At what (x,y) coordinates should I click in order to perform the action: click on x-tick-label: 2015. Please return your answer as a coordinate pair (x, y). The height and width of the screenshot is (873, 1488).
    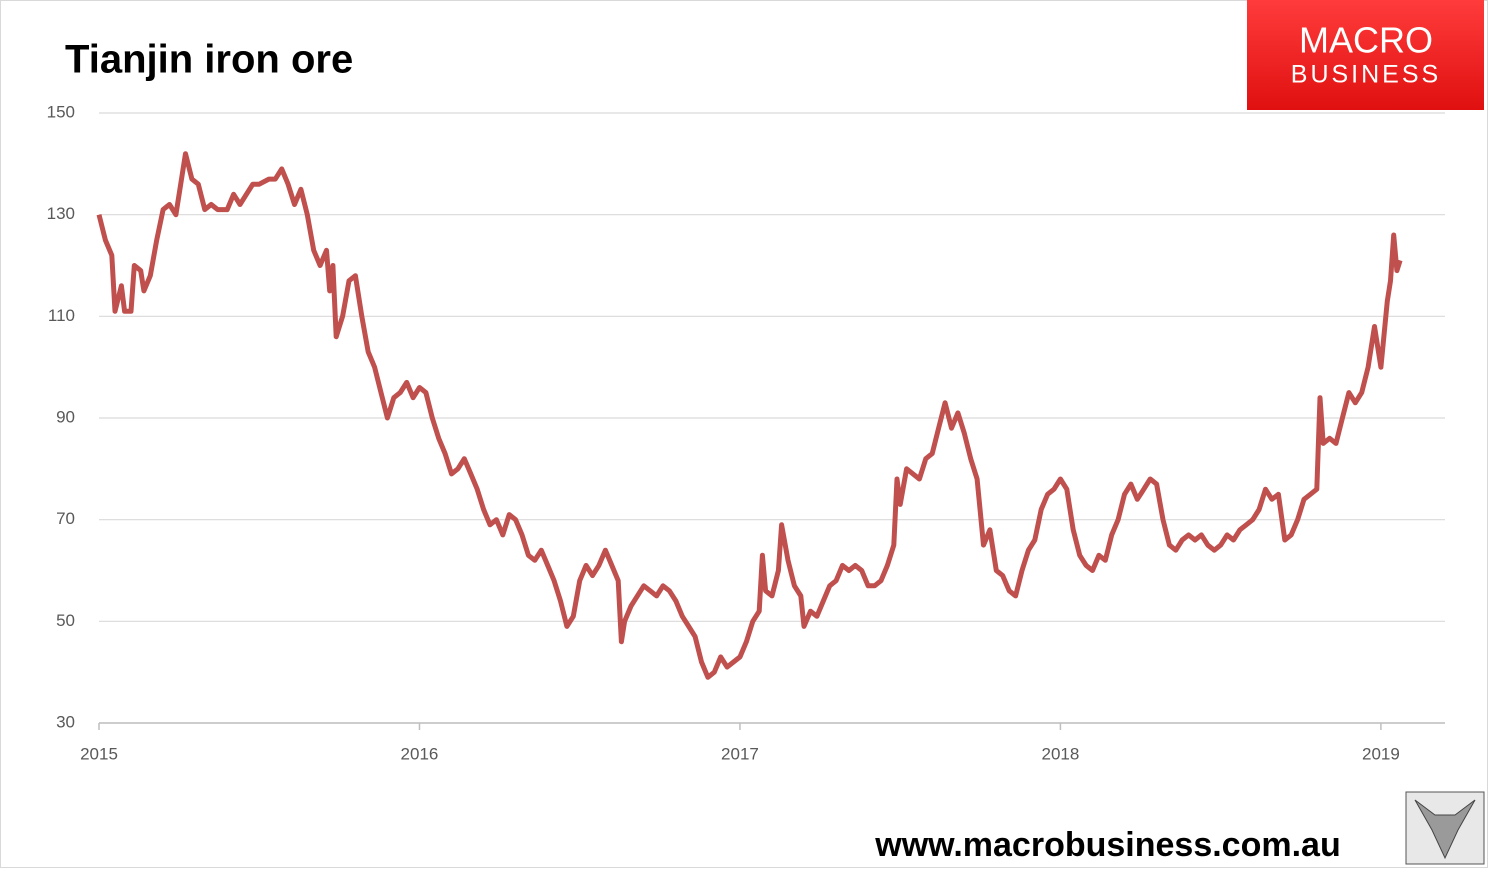
    Looking at the image, I should click on (99, 753).